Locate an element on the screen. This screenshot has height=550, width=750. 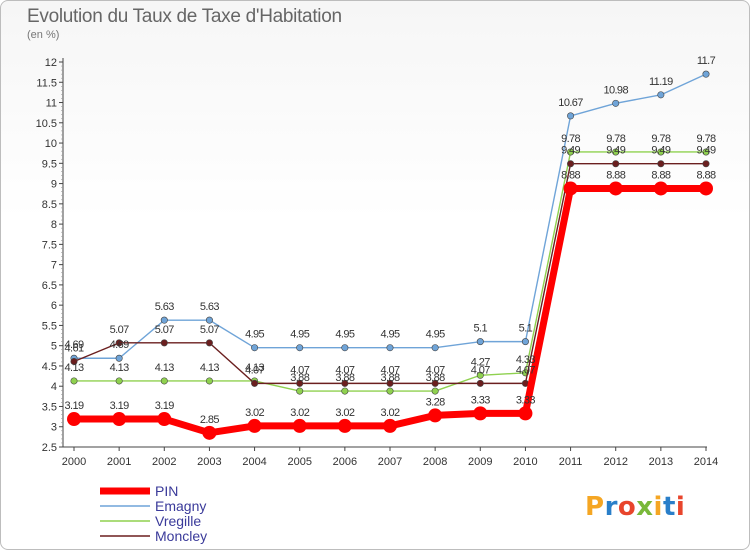
x-tick-label: 2010 is located at coordinates (525, 462).